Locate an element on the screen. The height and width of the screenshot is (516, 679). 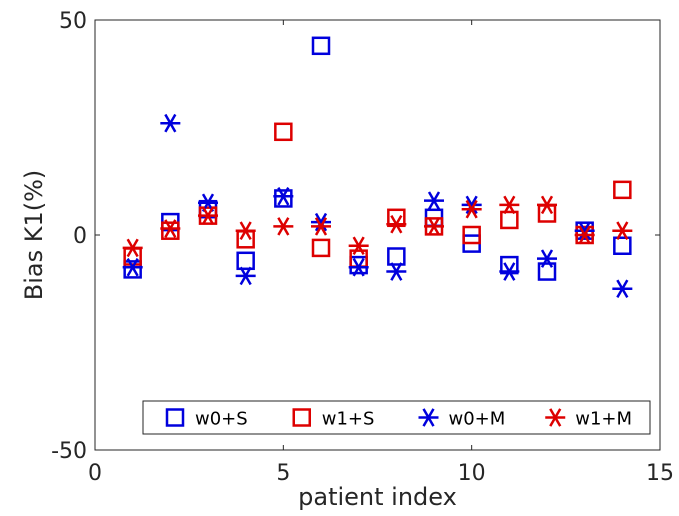
legend-box is located at coordinates (396, 417).